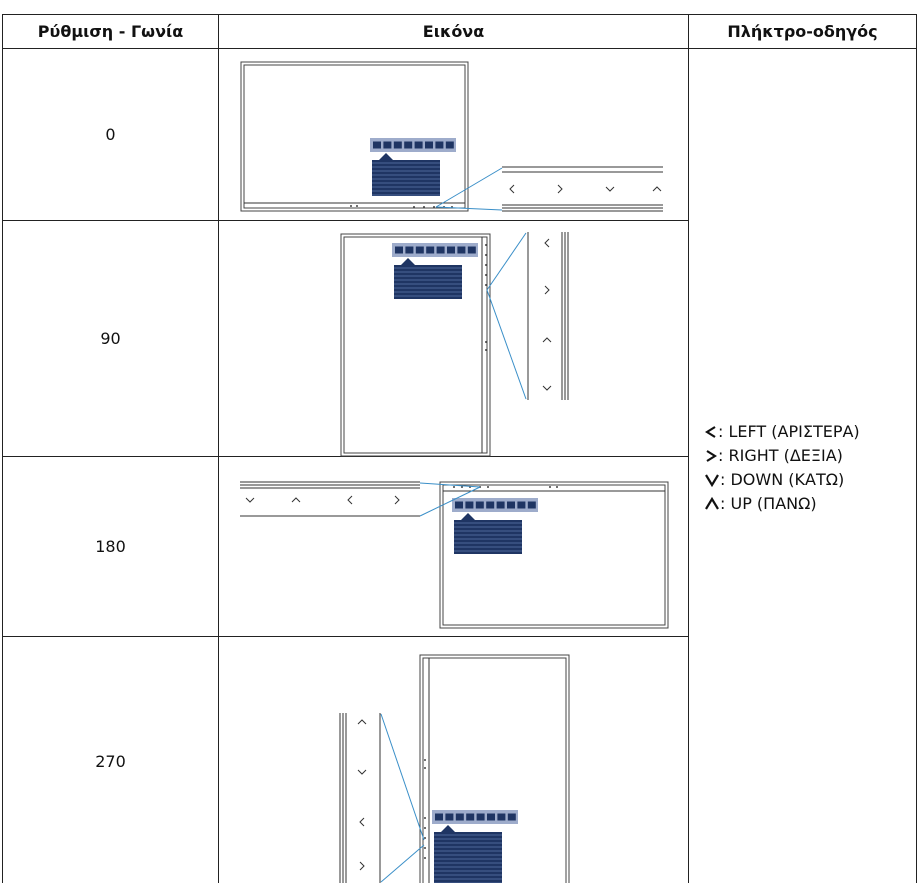 The image size is (918, 883). I want to click on key-item: : LEFT (ΑΡΙΣΤΕΡΑ), so click(810, 432).